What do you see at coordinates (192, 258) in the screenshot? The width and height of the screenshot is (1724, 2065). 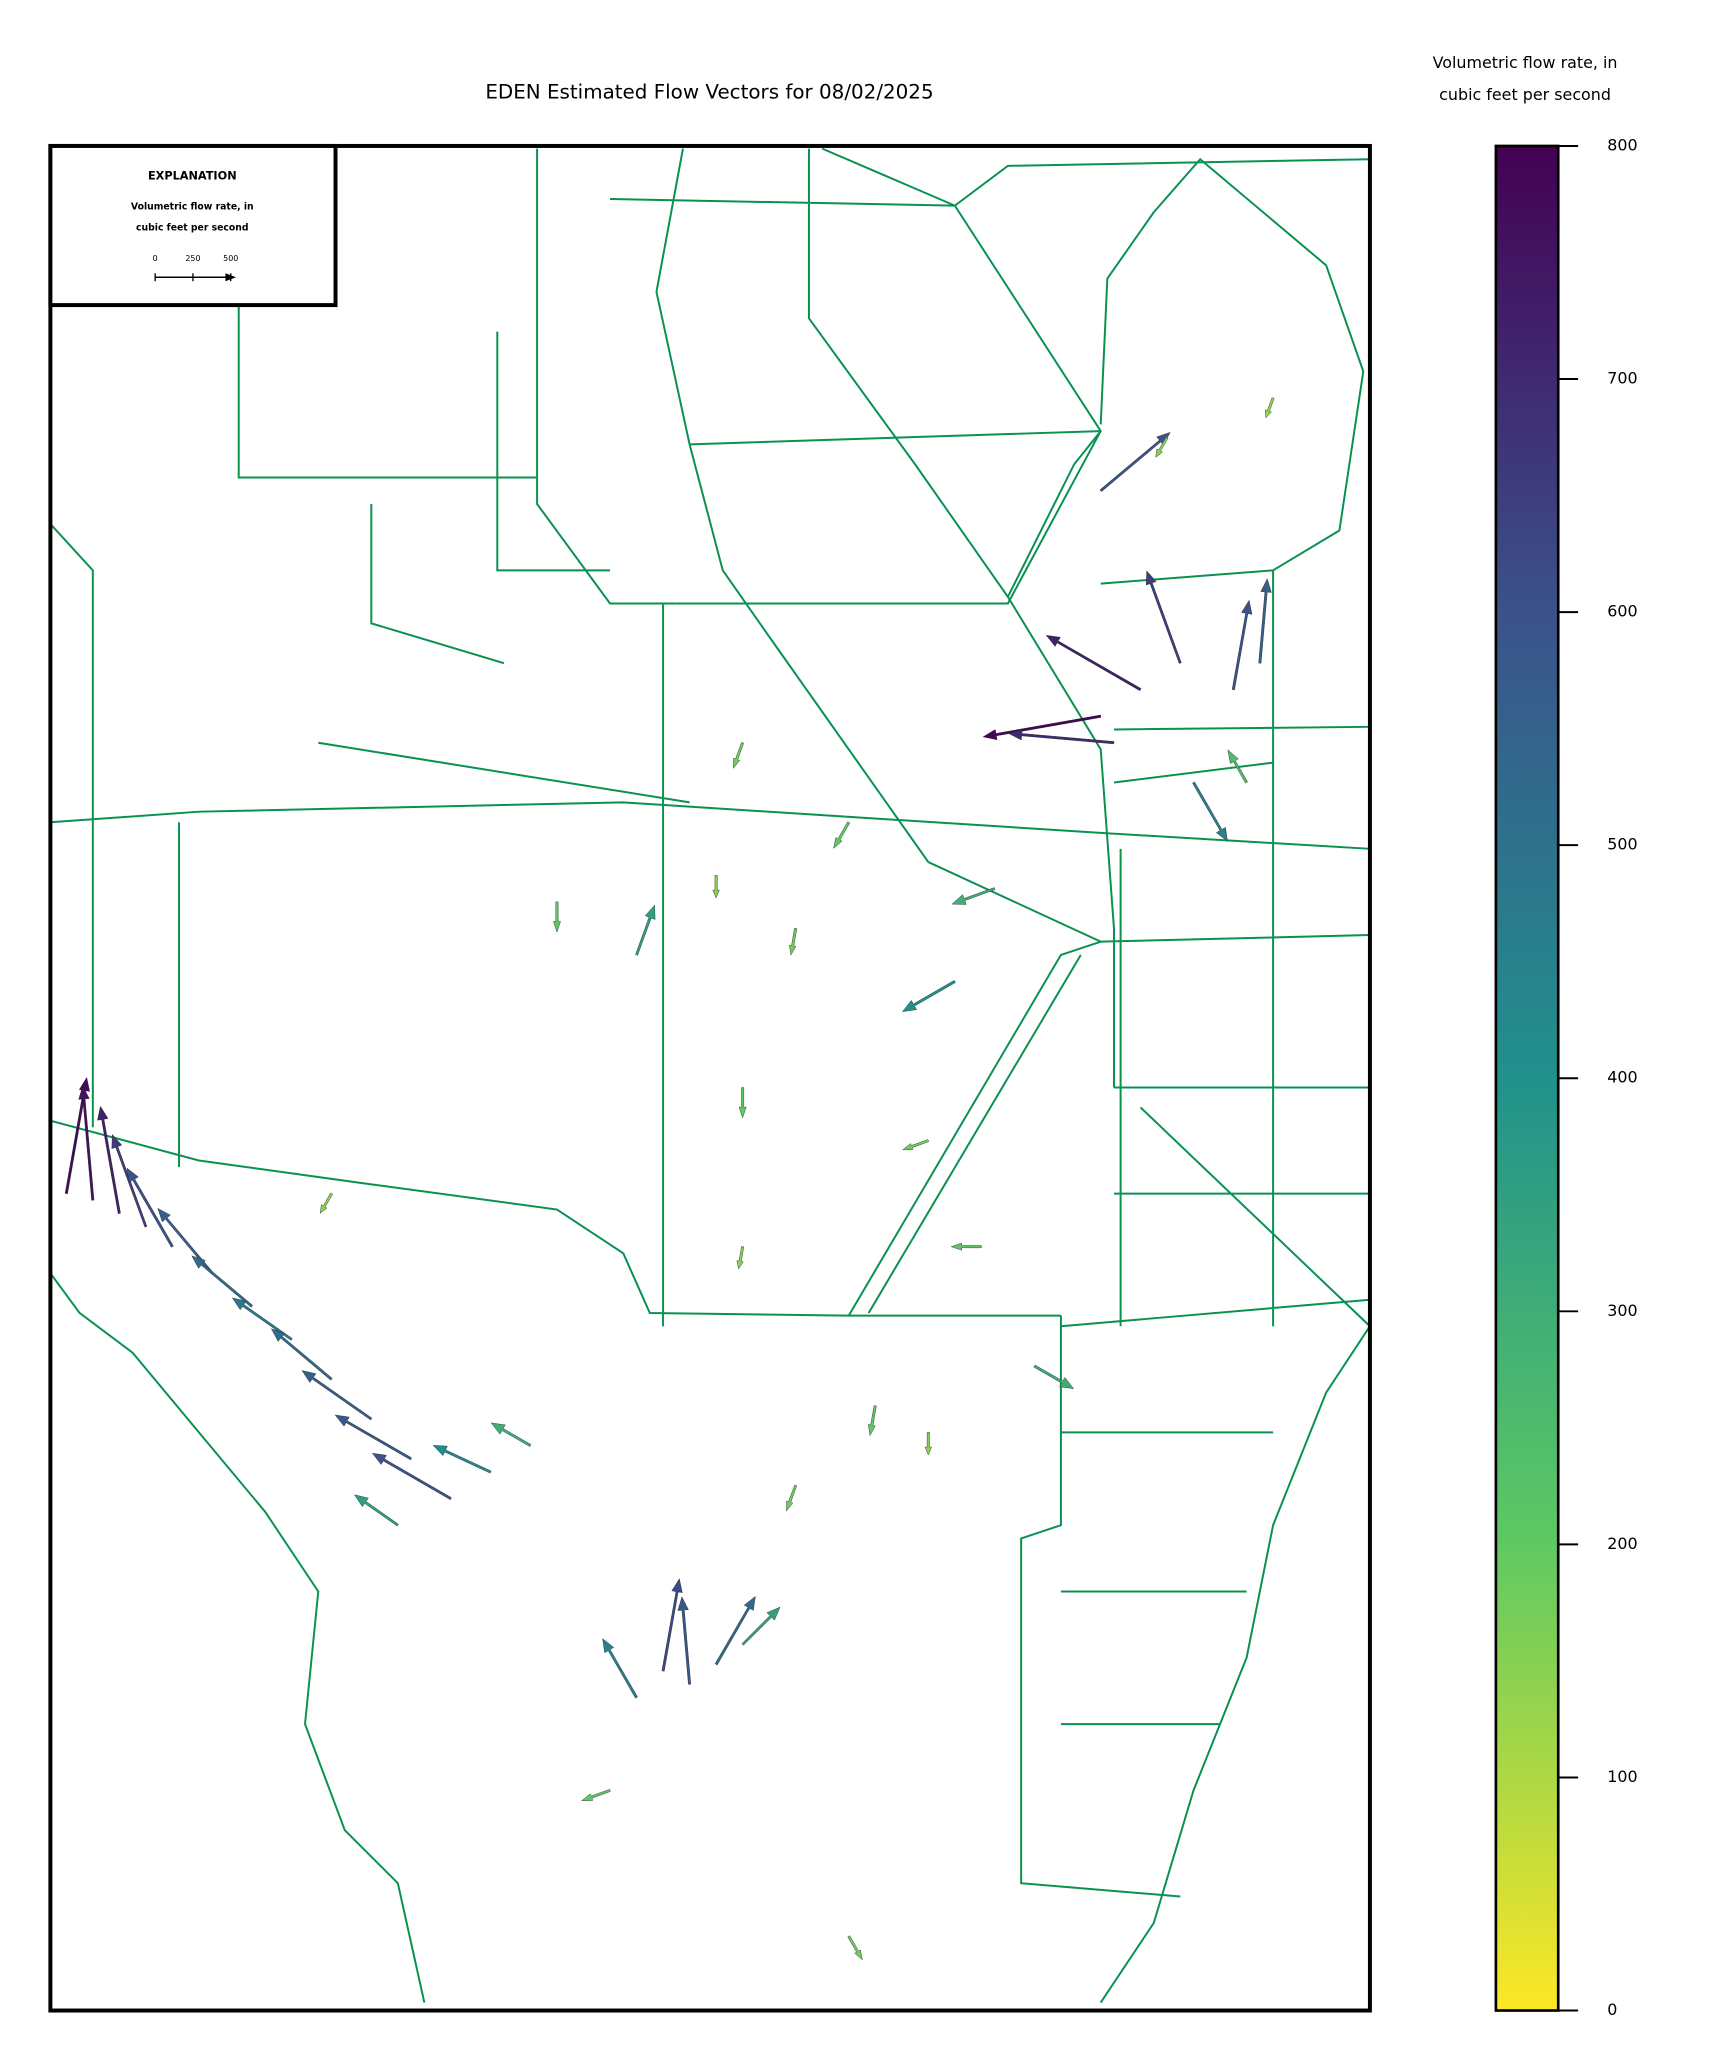 I see `key-tick-label: 250` at bounding box center [192, 258].